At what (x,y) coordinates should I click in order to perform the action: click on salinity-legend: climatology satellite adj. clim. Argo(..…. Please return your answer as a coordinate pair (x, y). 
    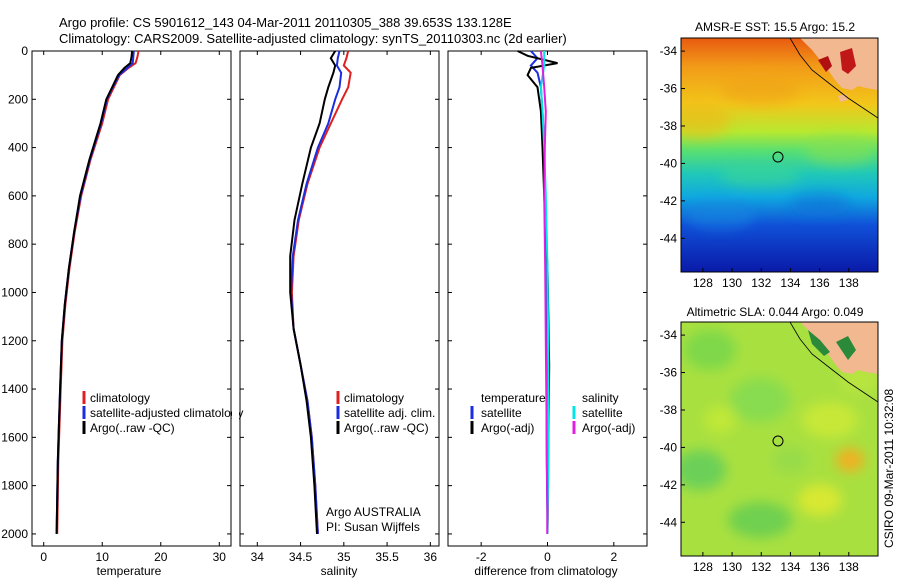
    Looking at the image, I should click on (385, 413).